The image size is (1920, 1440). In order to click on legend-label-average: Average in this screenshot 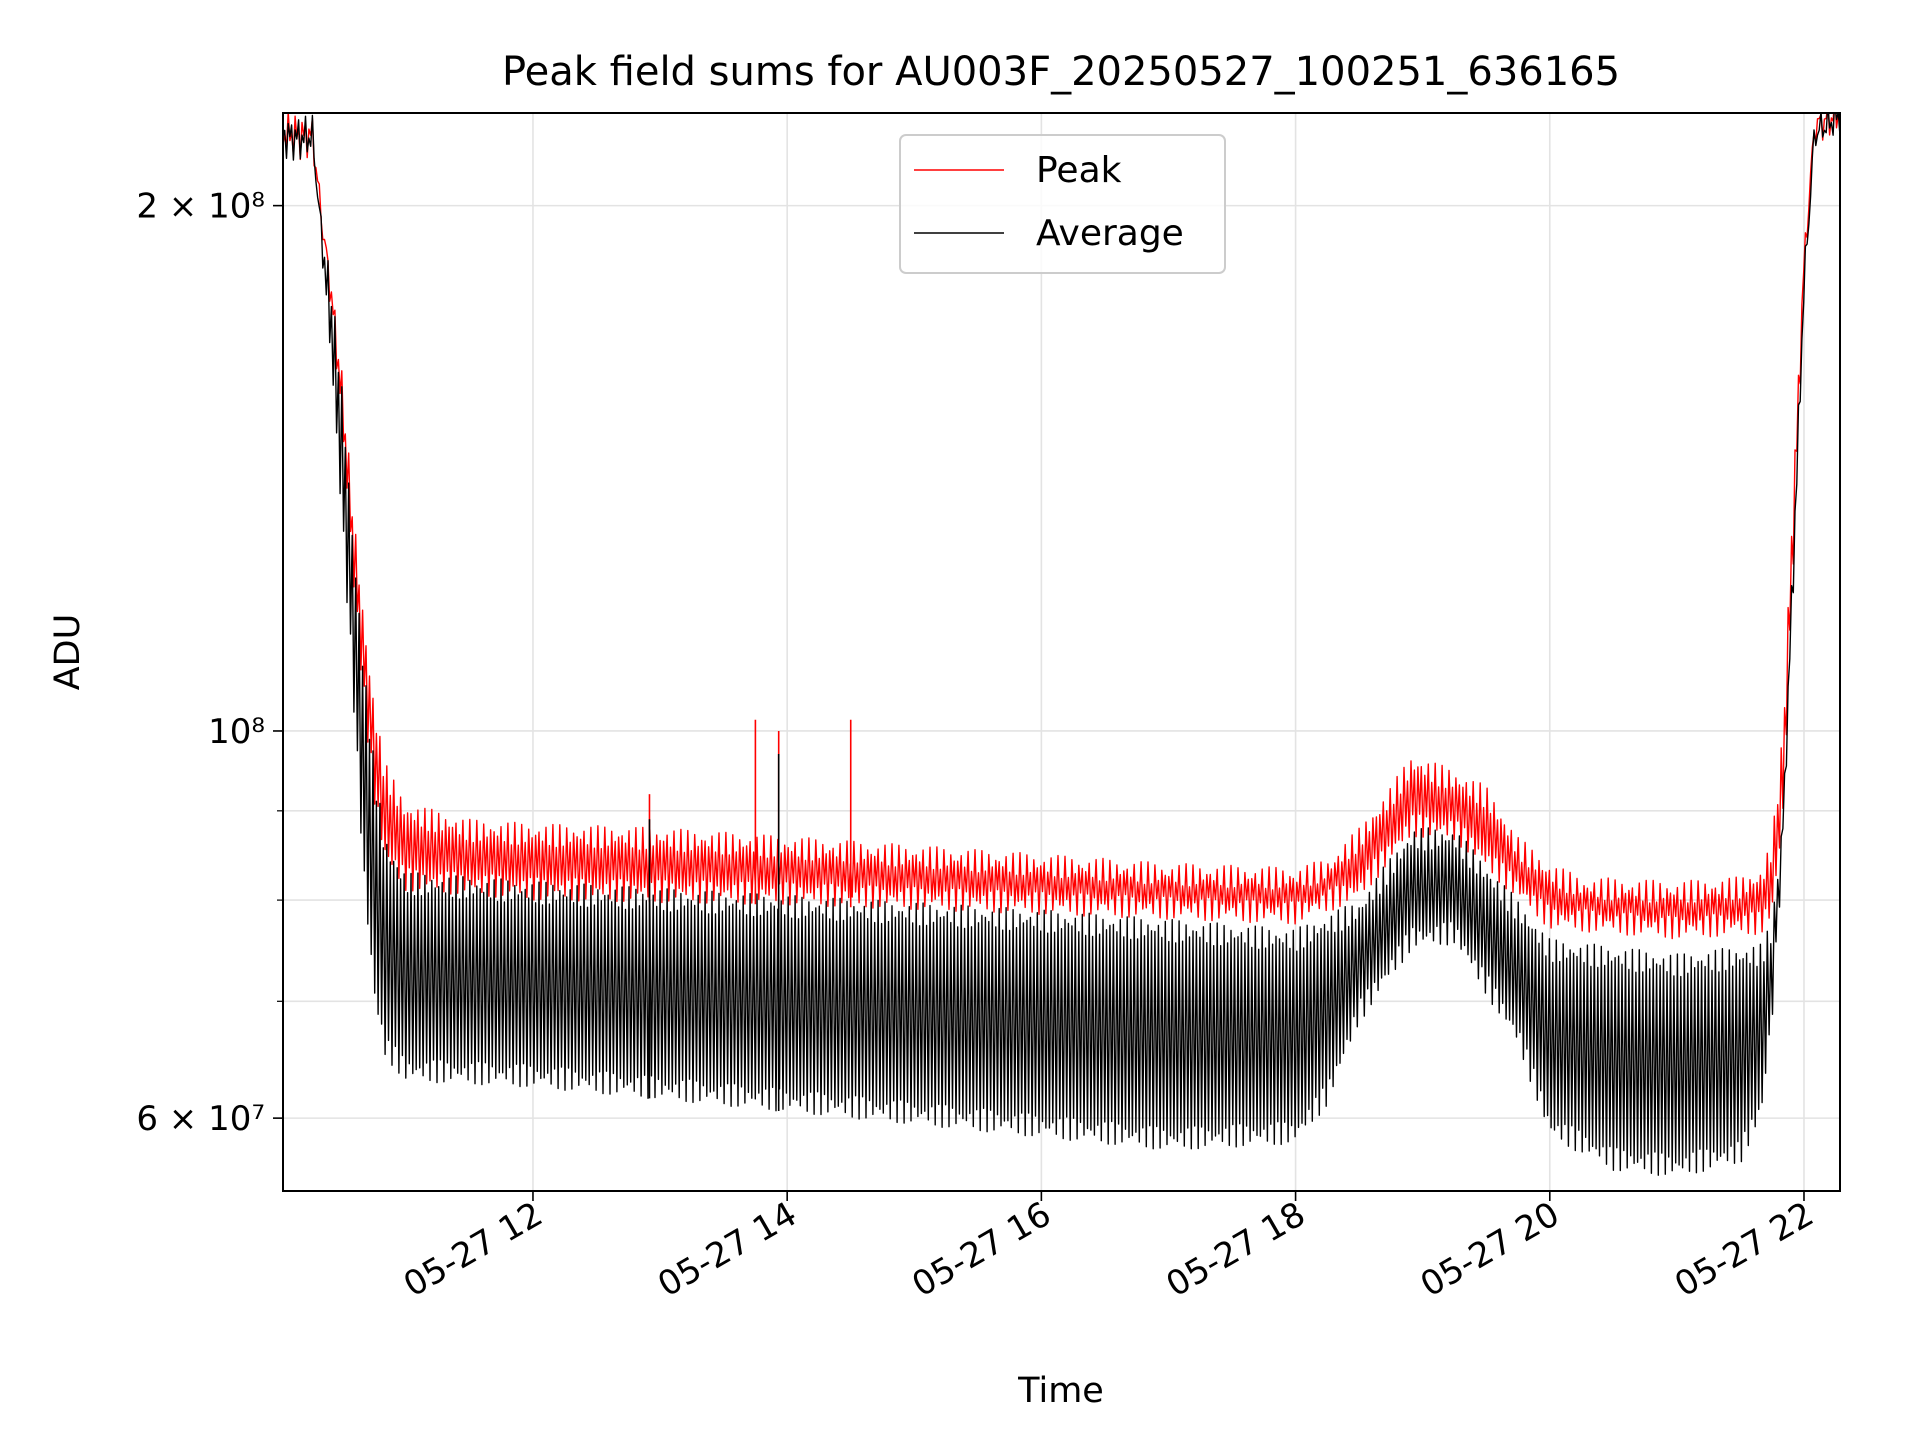, I will do `click(1110, 233)`.